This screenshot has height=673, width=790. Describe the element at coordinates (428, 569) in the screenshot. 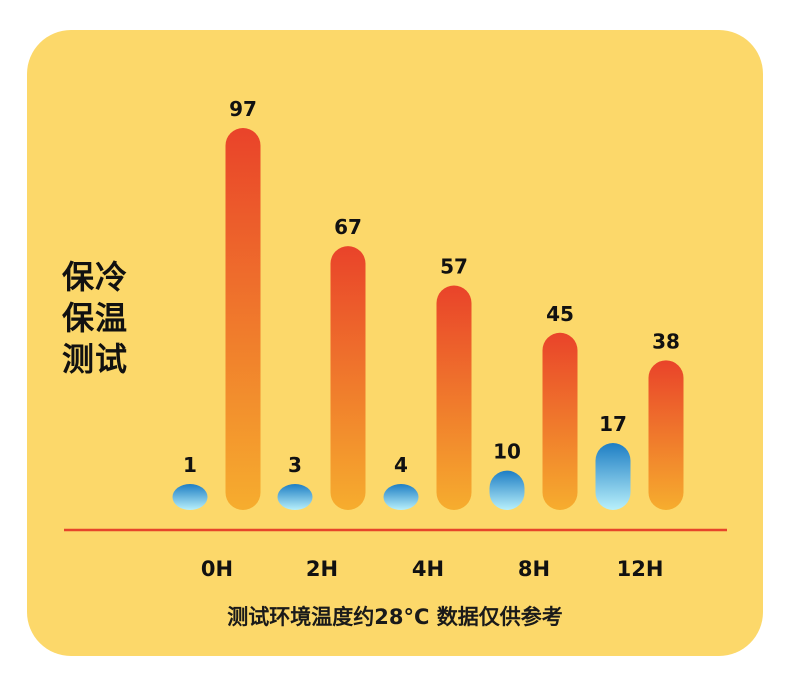

I see `x-tick-label: 4H` at that location.